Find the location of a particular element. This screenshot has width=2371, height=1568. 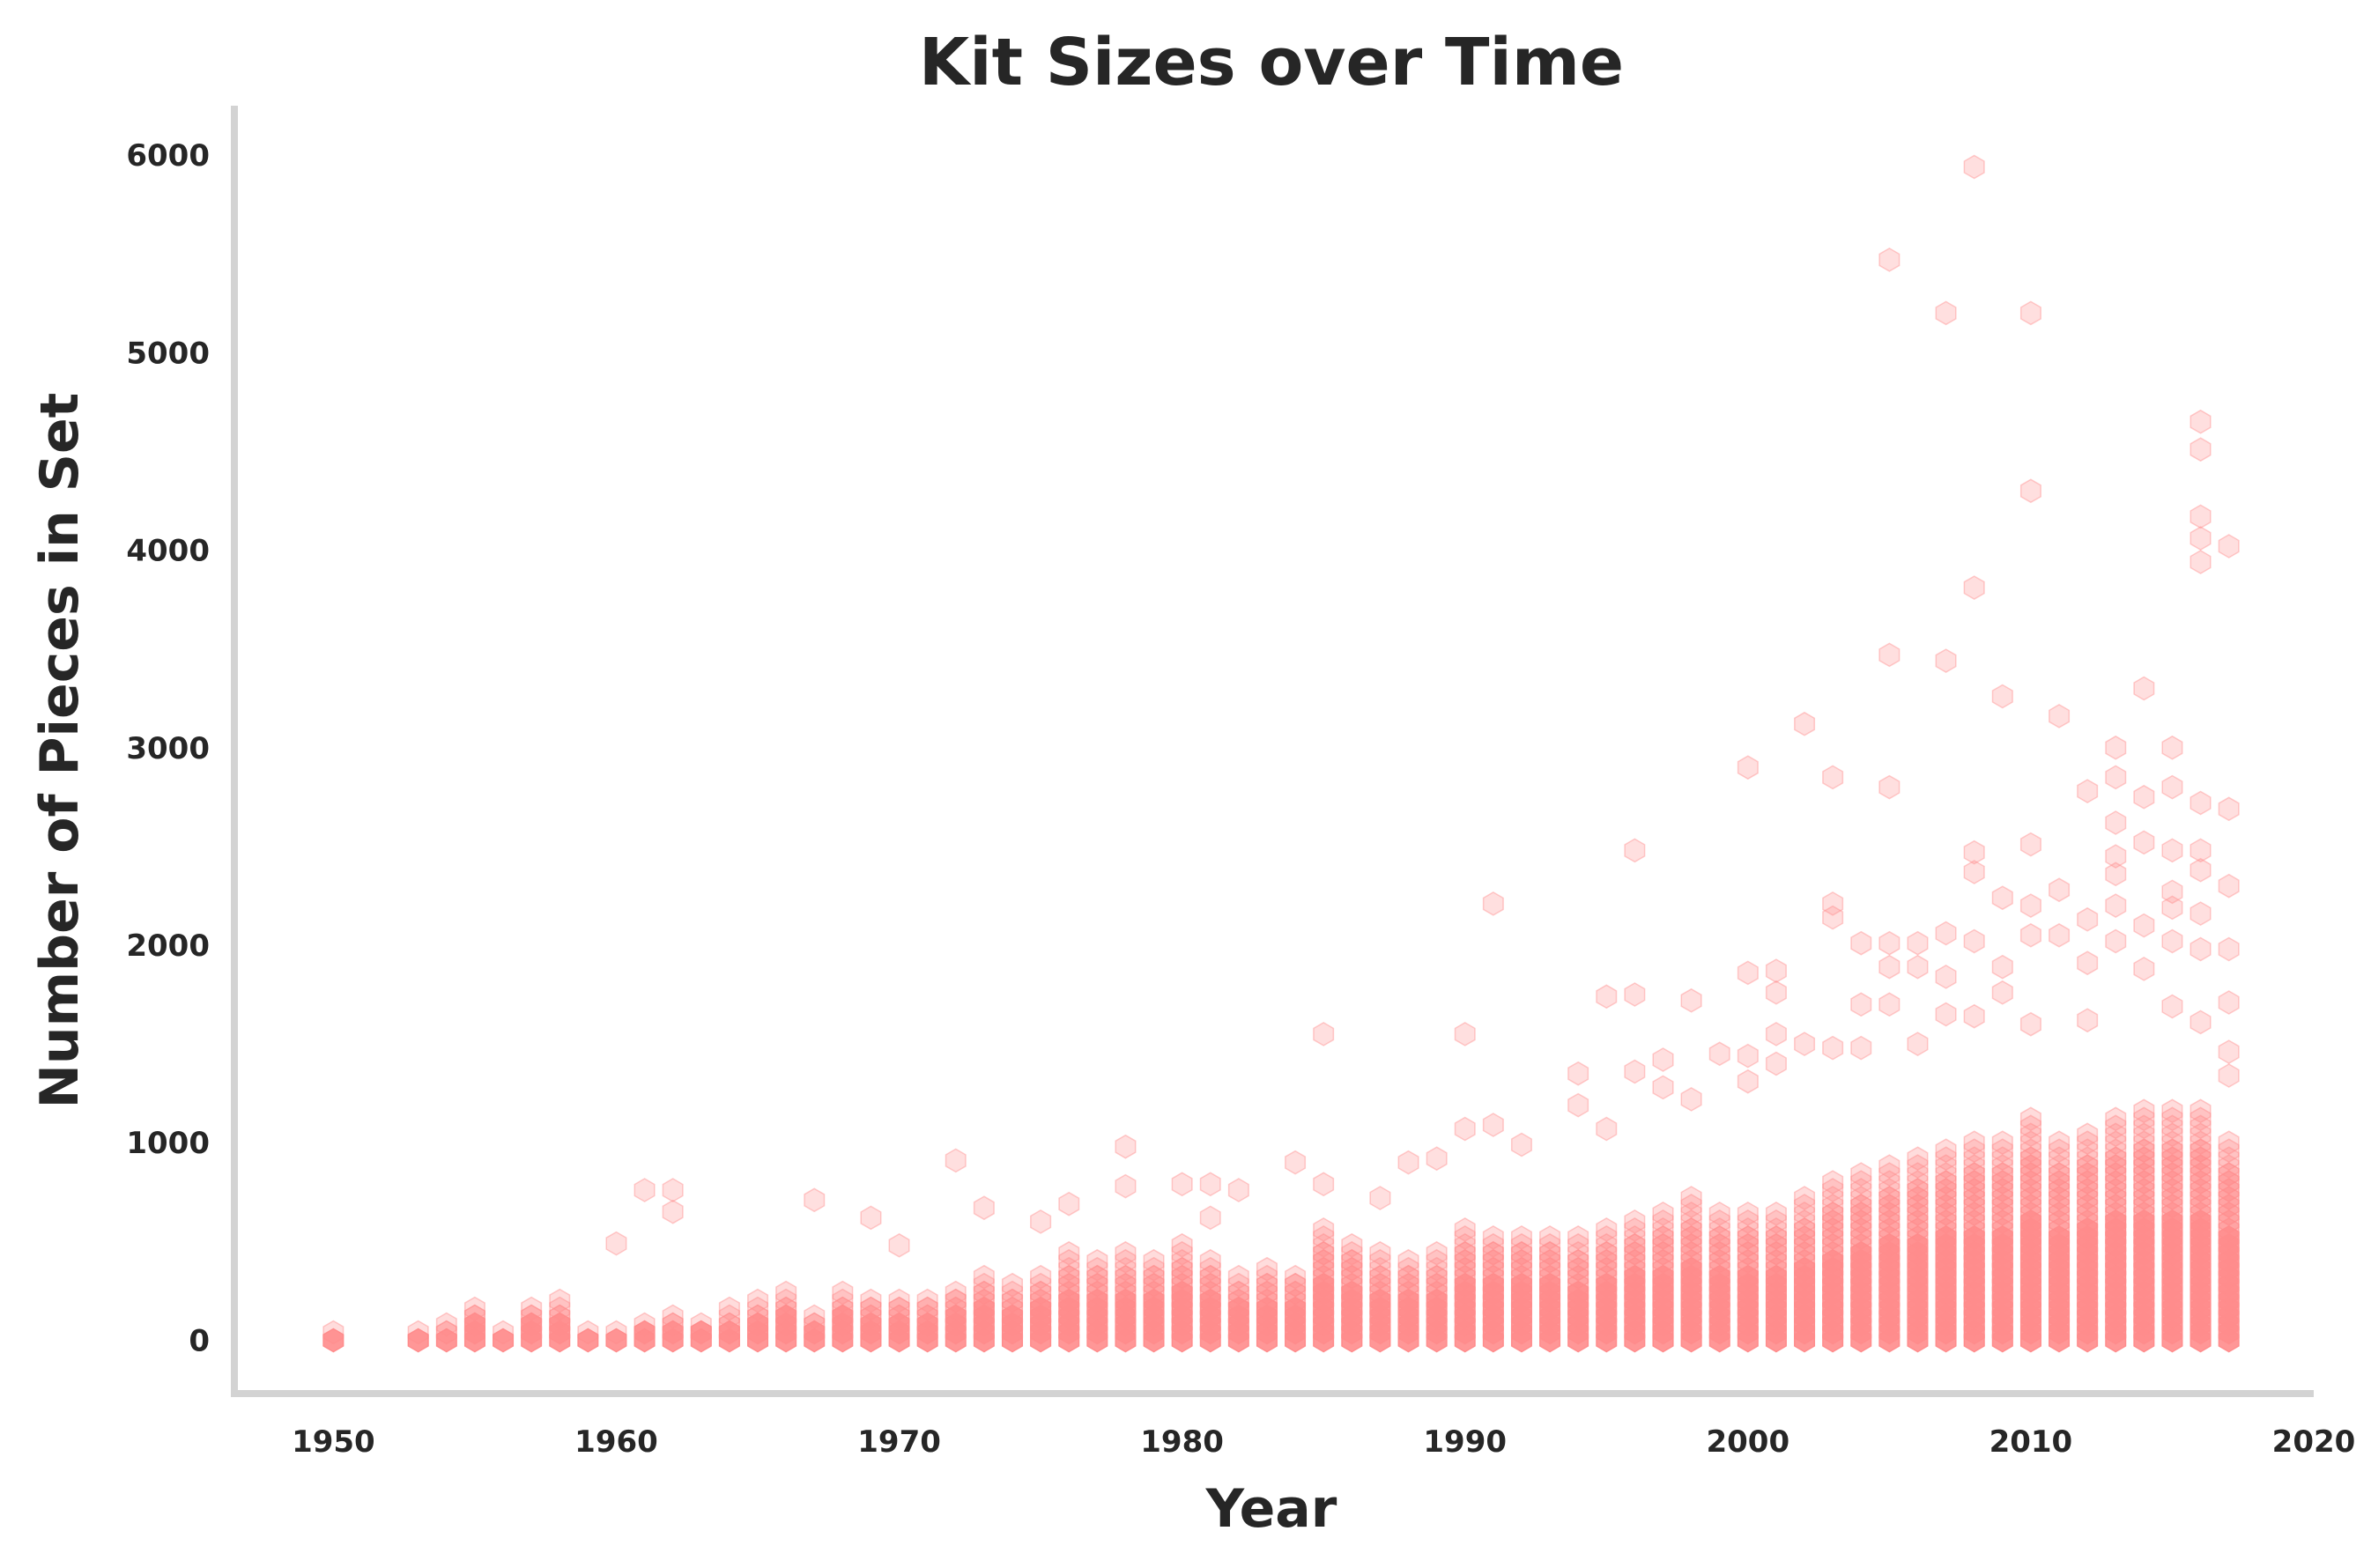

x-tick-label: 2010 is located at coordinates (2031, 1442).